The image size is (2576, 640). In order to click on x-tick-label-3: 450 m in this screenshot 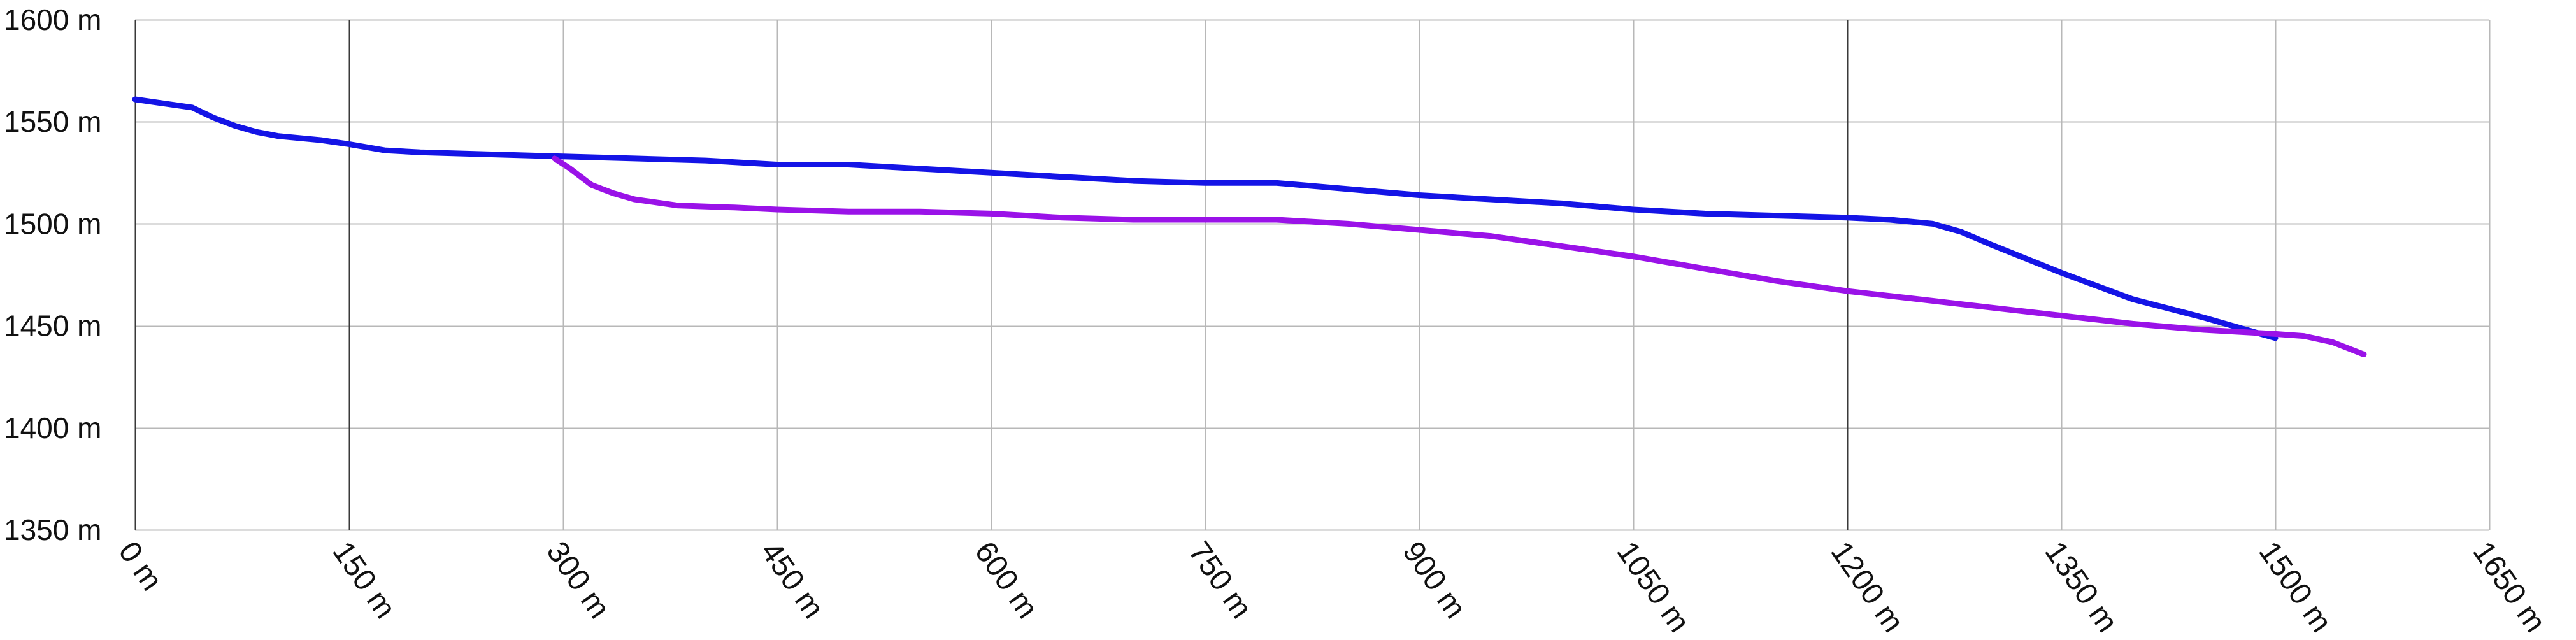, I will do `click(792, 580)`.